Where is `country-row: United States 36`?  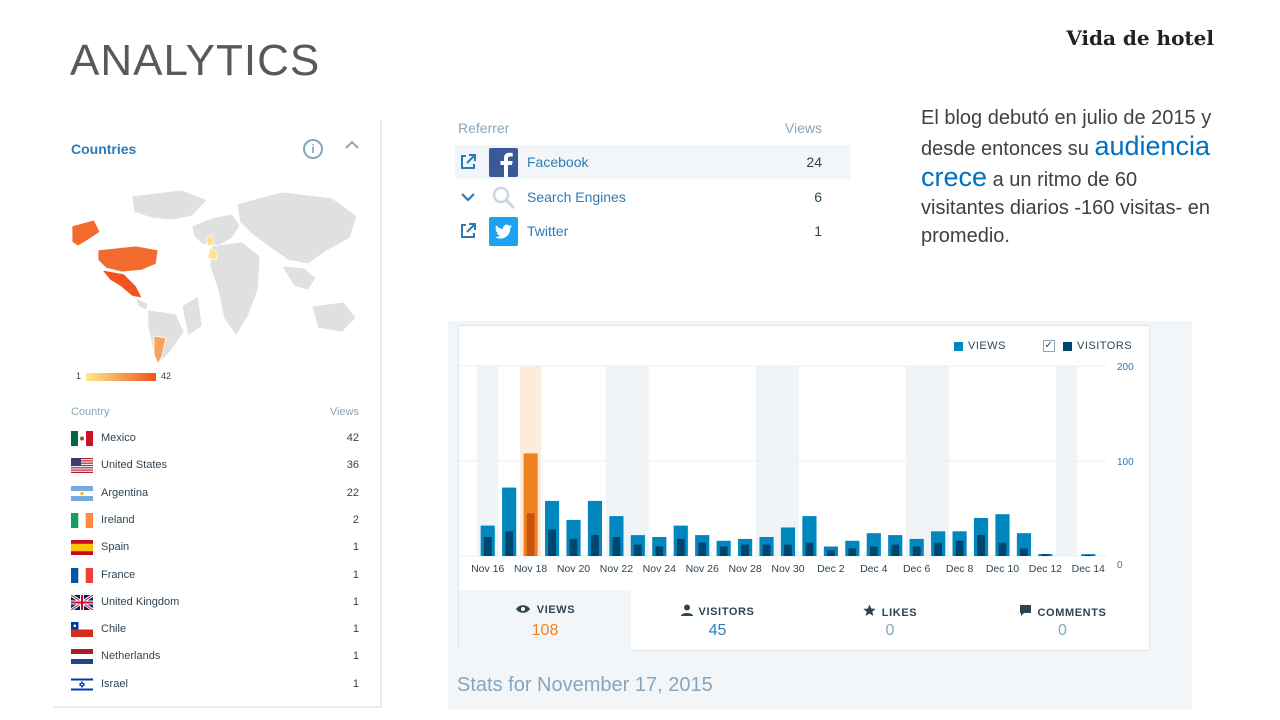 country-row: United States 36 is located at coordinates (215, 466).